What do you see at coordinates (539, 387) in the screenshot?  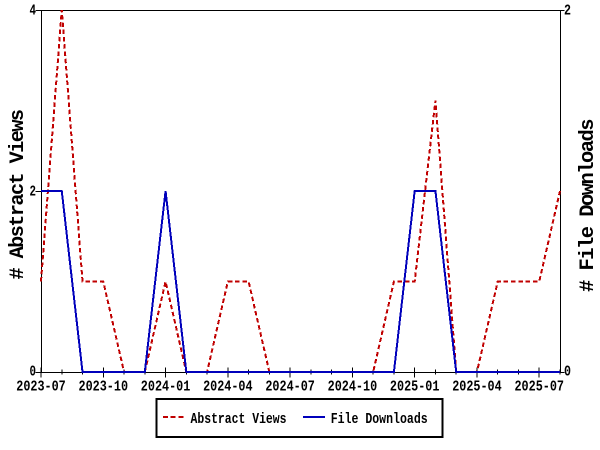 I see `svg-text: 2025-07` at bounding box center [539, 387].